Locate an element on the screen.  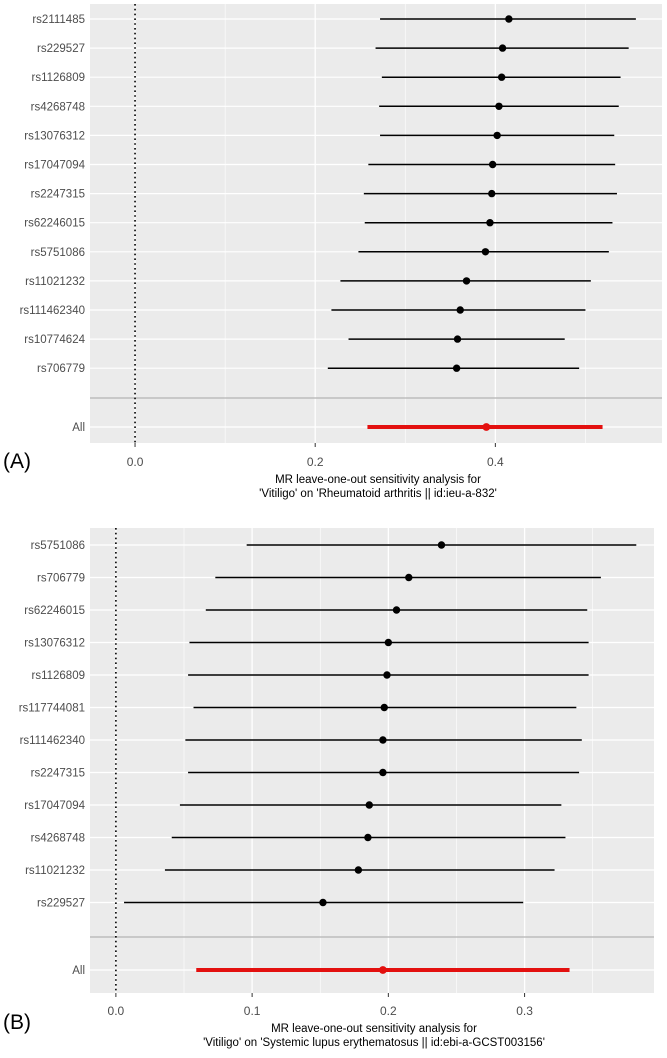
panel-b-estimate-point-rs1126809 is located at coordinates (387, 675).